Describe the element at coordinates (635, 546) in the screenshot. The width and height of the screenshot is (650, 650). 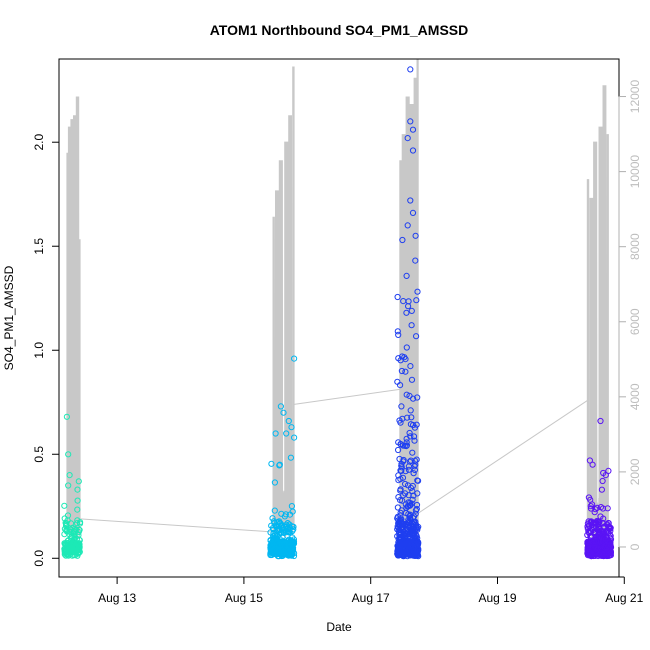
I see `y2-tick-label: 0` at that location.